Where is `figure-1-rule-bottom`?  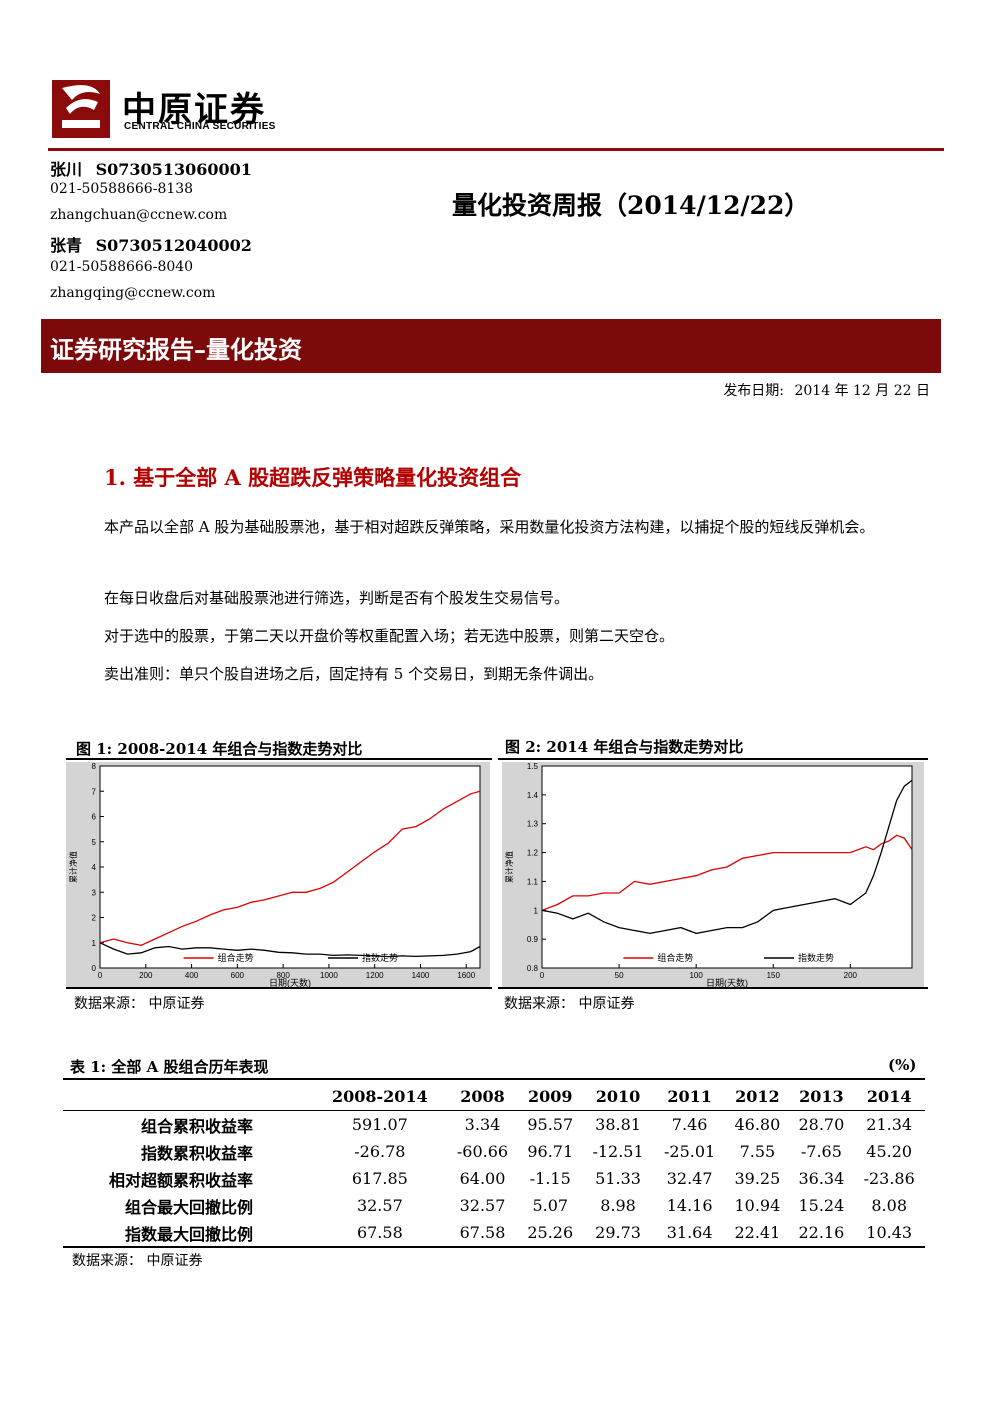 figure-1-rule-bottom is located at coordinates (279, 988).